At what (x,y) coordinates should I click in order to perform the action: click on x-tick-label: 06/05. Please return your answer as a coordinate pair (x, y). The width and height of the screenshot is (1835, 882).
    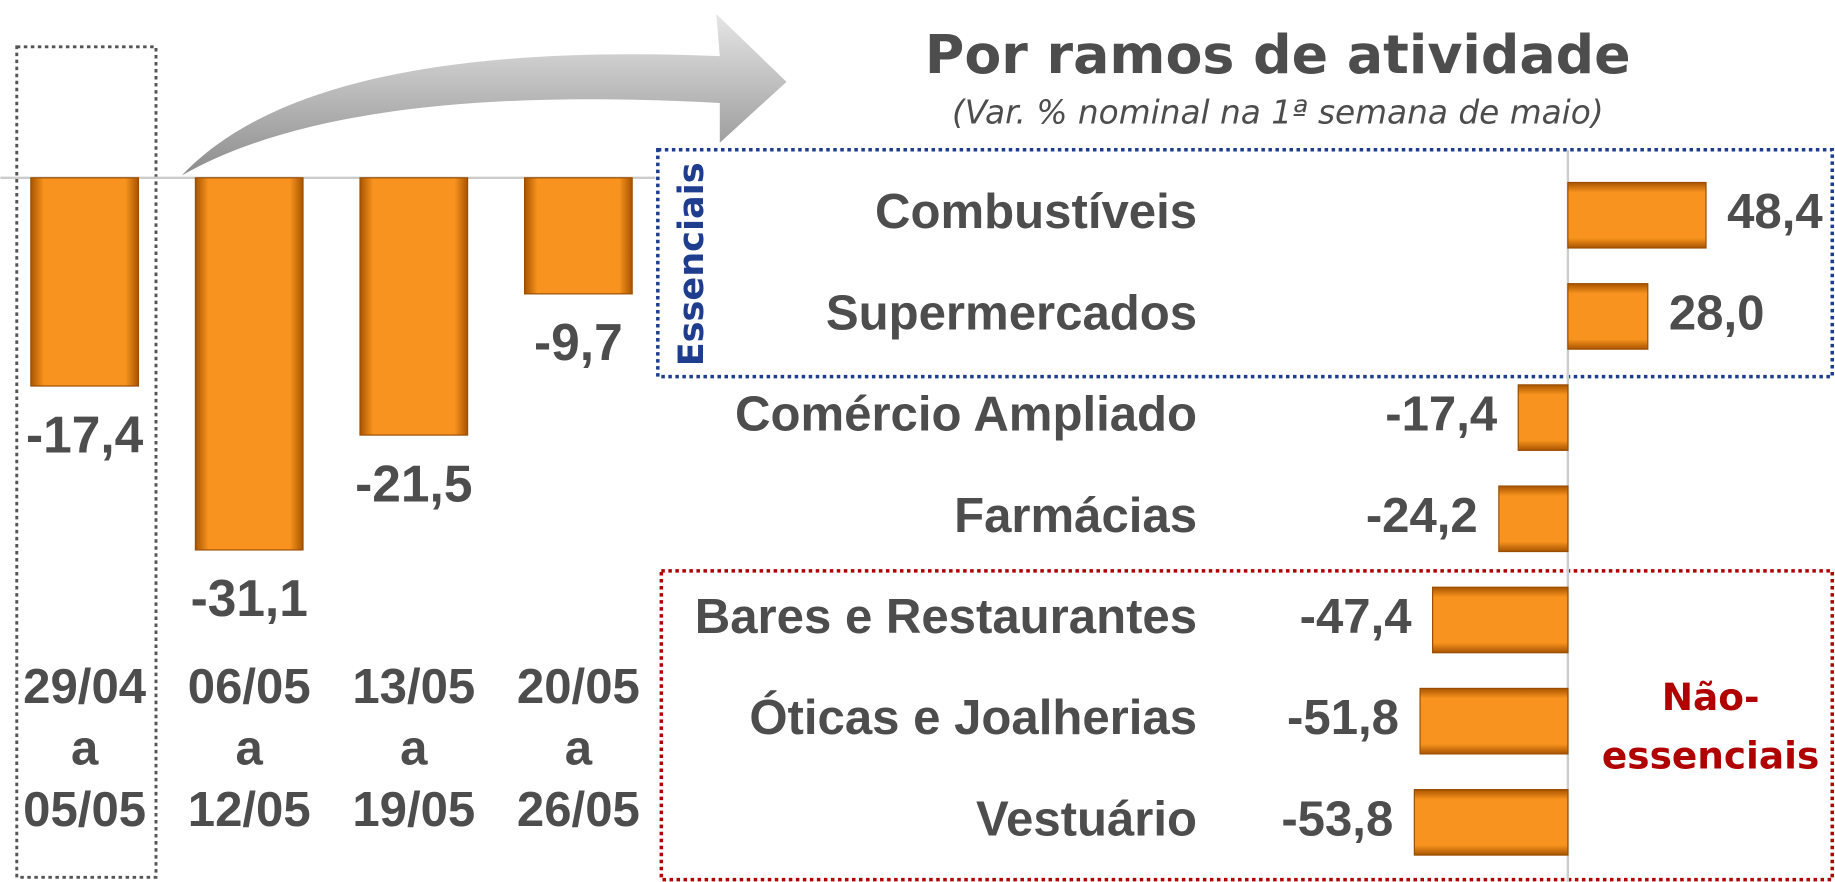
    Looking at the image, I should click on (249, 687).